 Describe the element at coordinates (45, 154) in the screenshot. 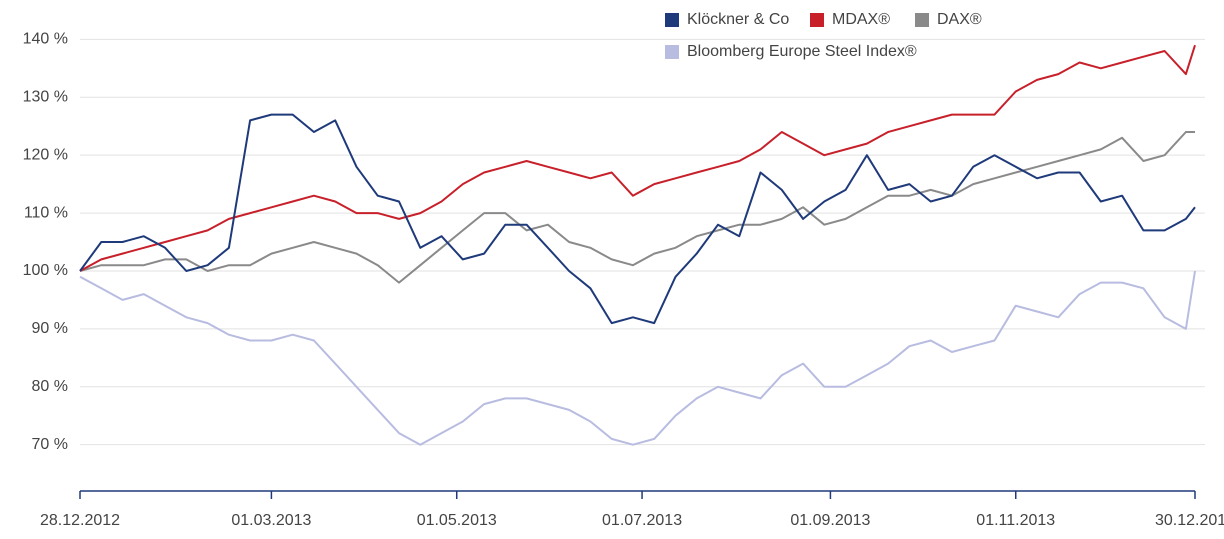

I see `y-tick-label: 120 %` at that location.